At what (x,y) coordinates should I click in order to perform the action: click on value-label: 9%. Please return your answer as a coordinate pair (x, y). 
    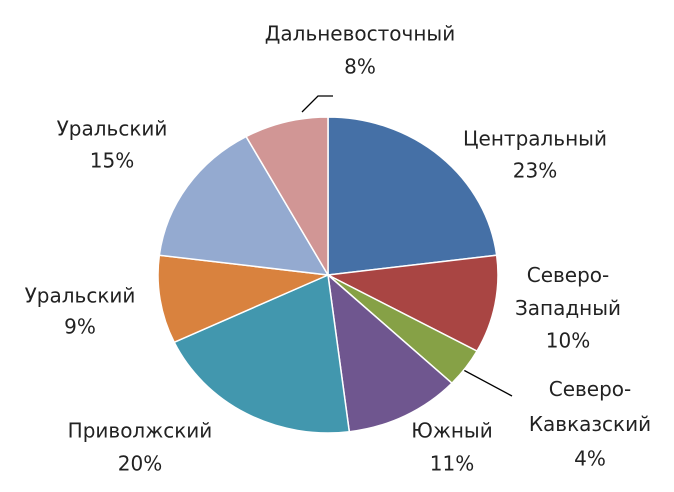
    Looking at the image, I should click on (80, 327).